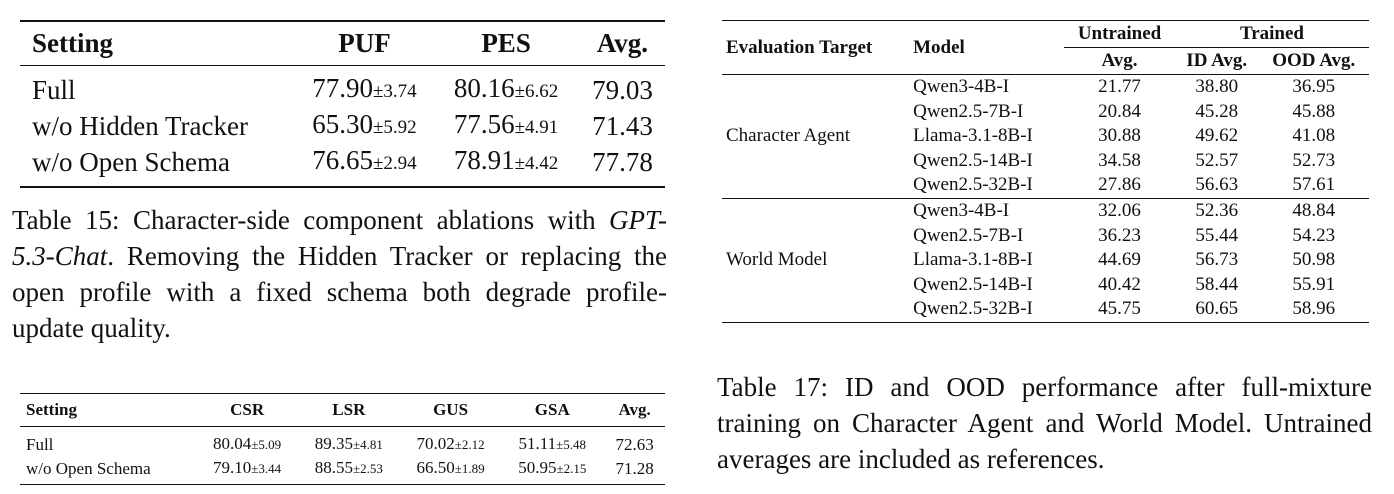 The width and height of the screenshot is (1394, 494). What do you see at coordinates (394, 91) in the screenshot?
I see `puf-std: ±3.74` at bounding box center [394, 91].